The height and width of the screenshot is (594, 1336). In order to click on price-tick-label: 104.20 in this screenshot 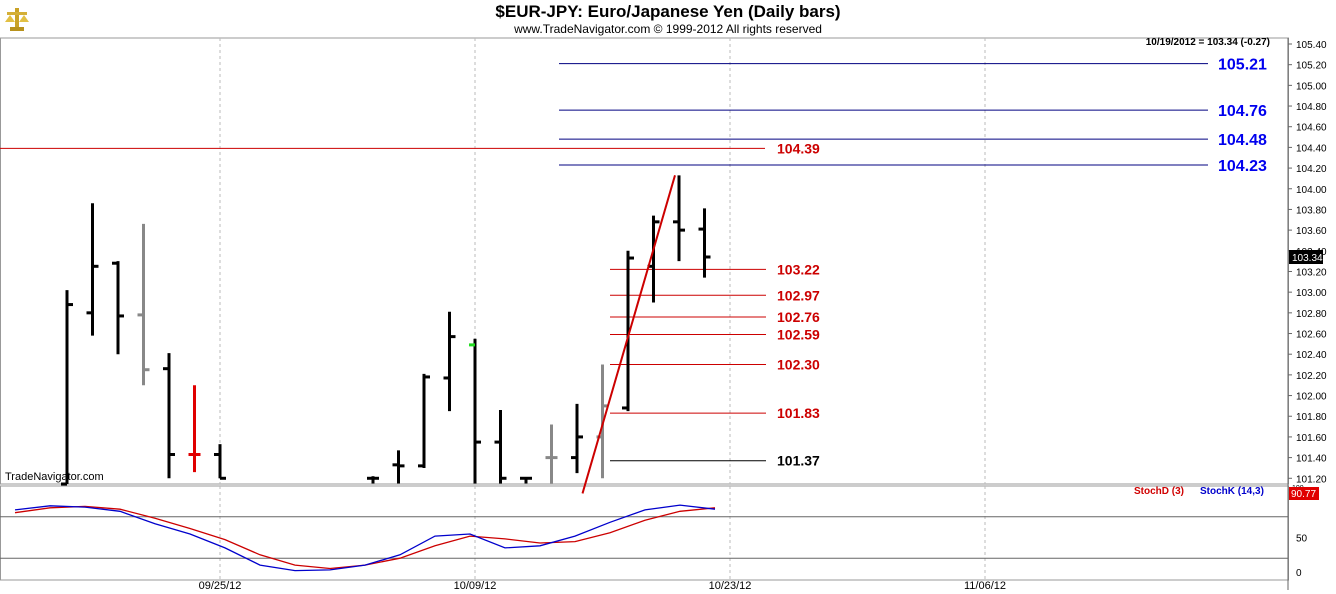, I will do `click(1311, 169)`.